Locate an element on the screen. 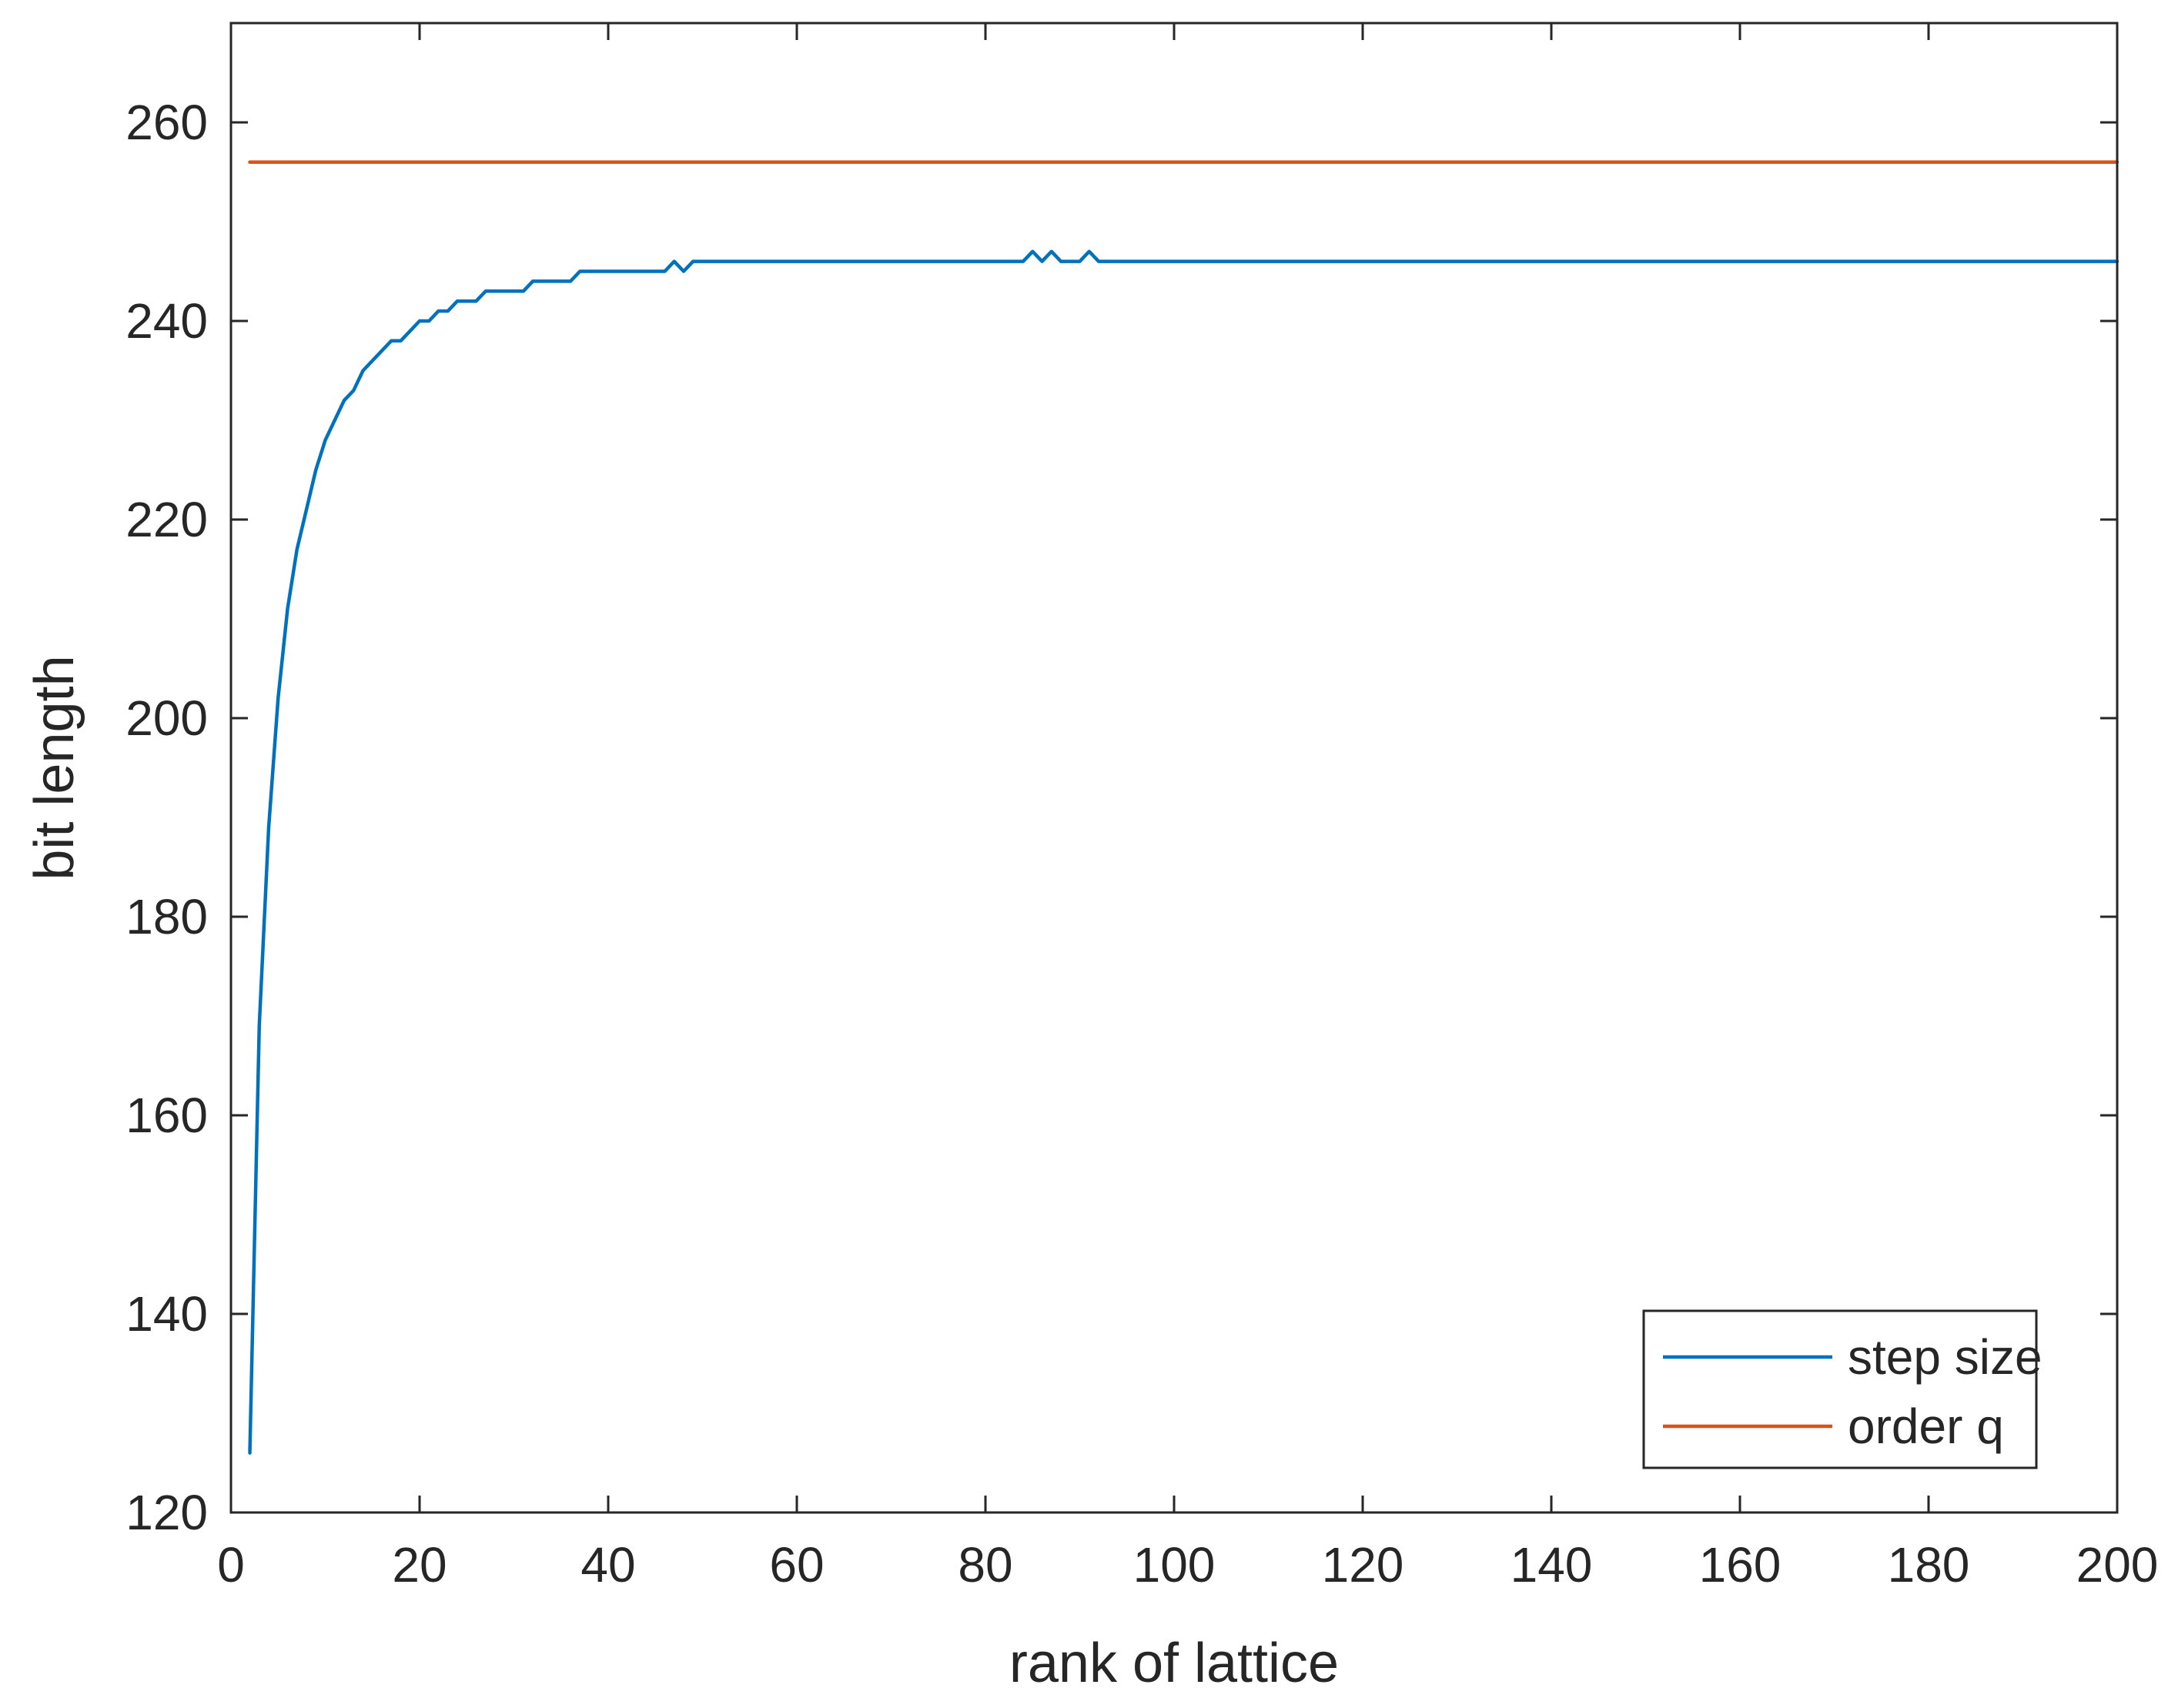  x-tick-label: 180 is located at coordinates (1929, 1565).